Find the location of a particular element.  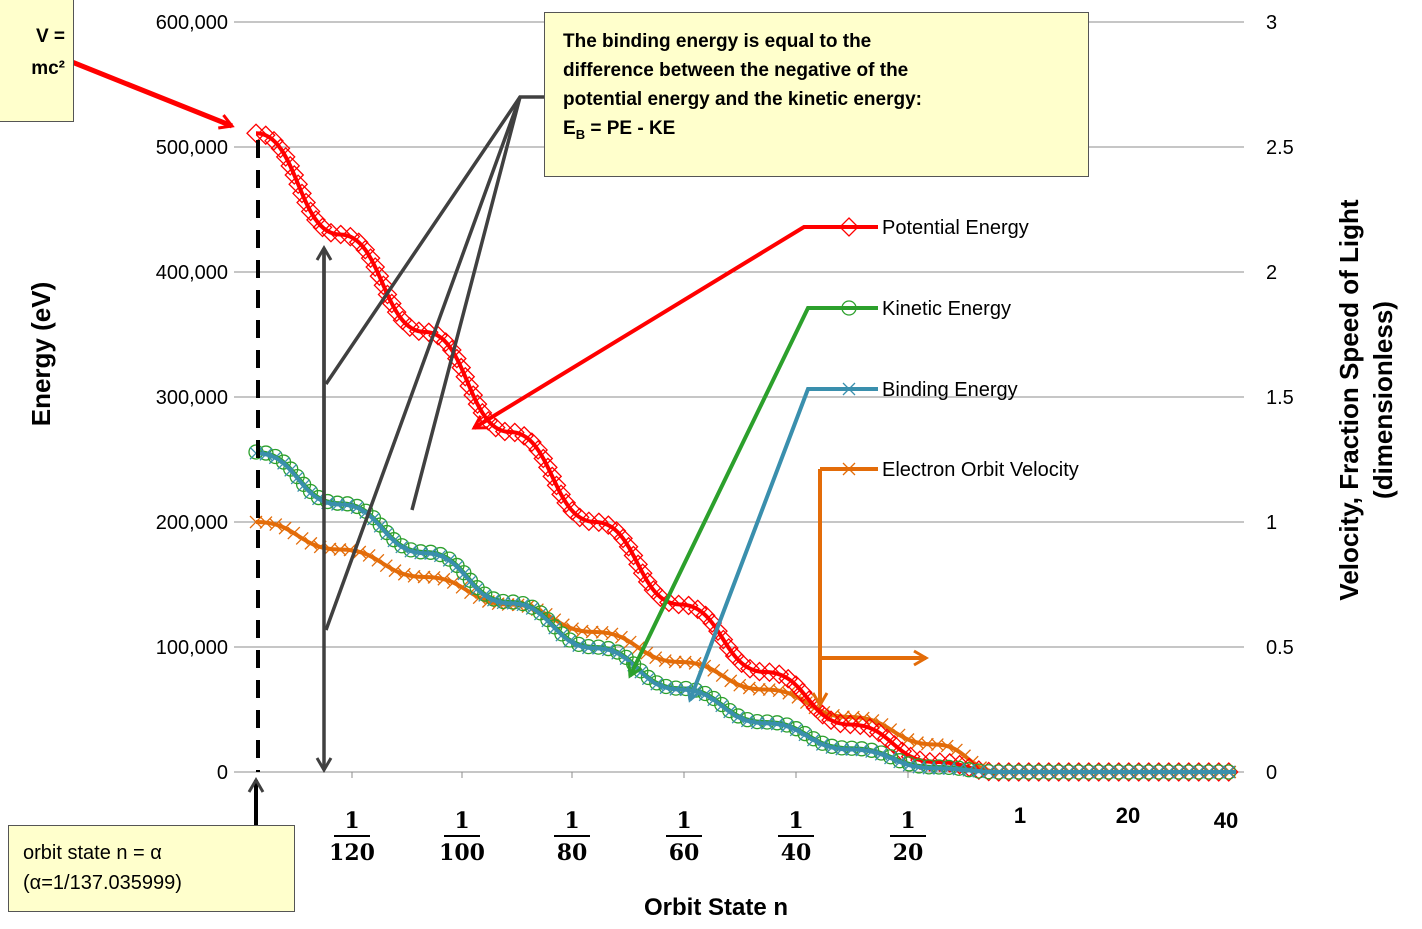

right-tick-label: 1 is located at coordinates (1271, 523).